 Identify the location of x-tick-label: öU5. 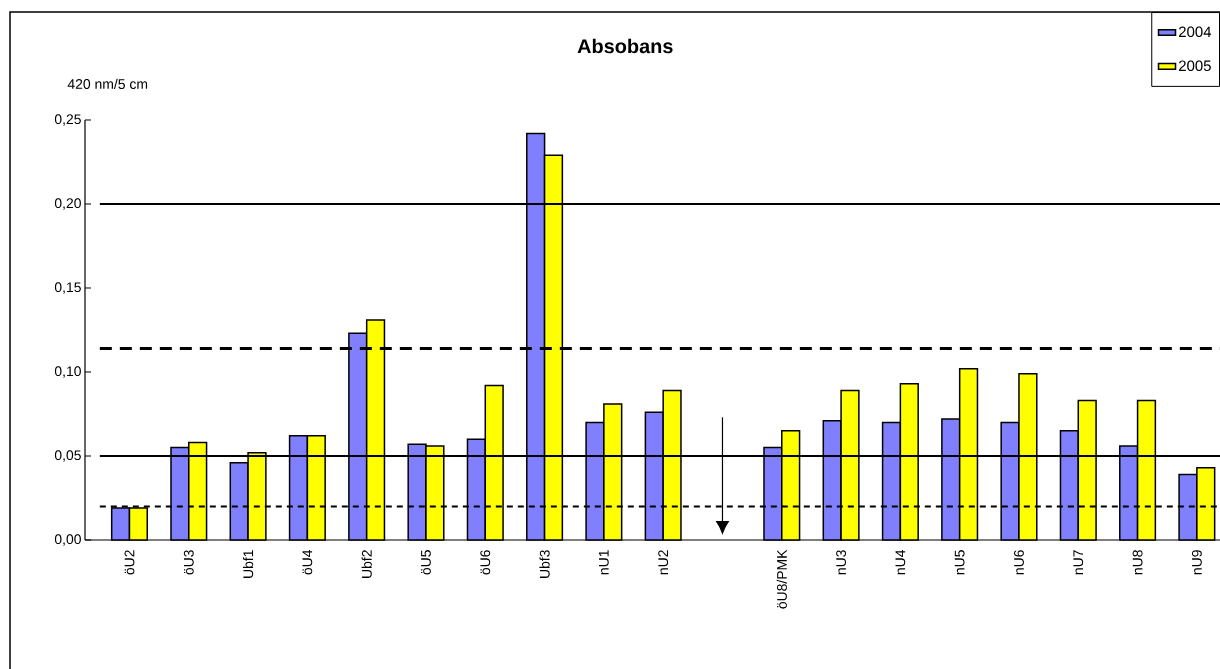
(426, 562).